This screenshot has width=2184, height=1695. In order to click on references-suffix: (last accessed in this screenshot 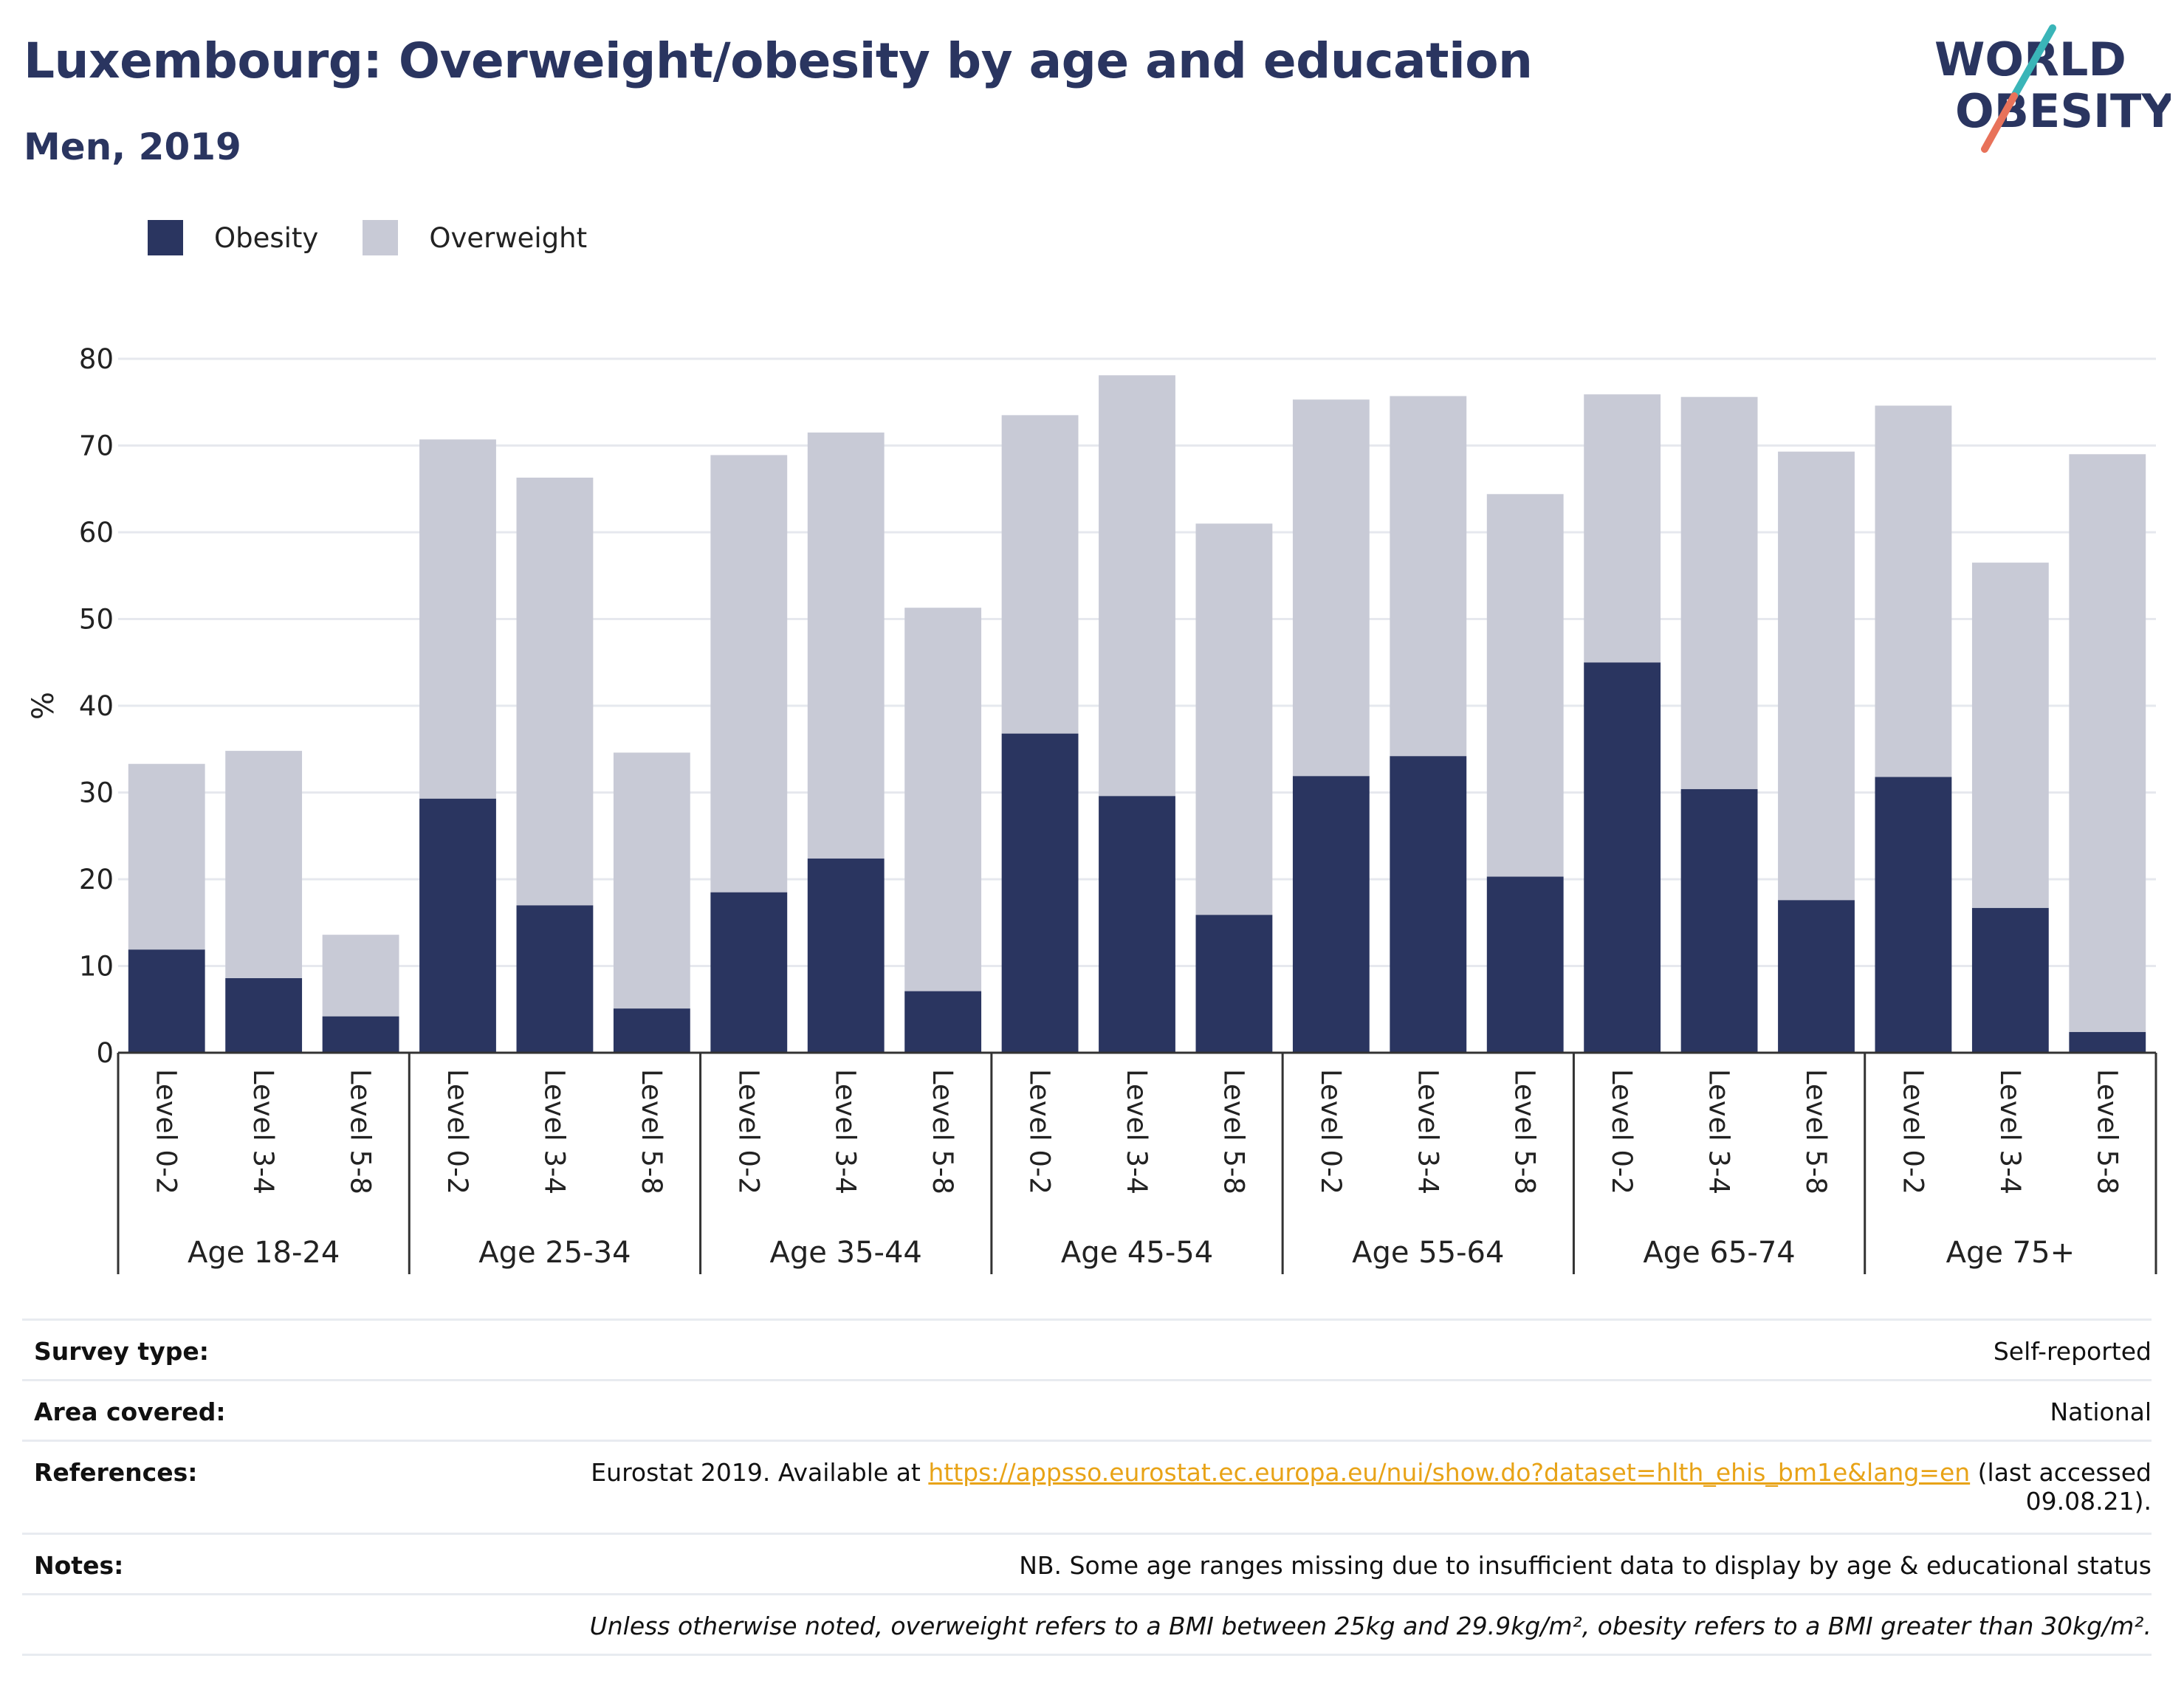, I will do `click(2061, 1472)`.